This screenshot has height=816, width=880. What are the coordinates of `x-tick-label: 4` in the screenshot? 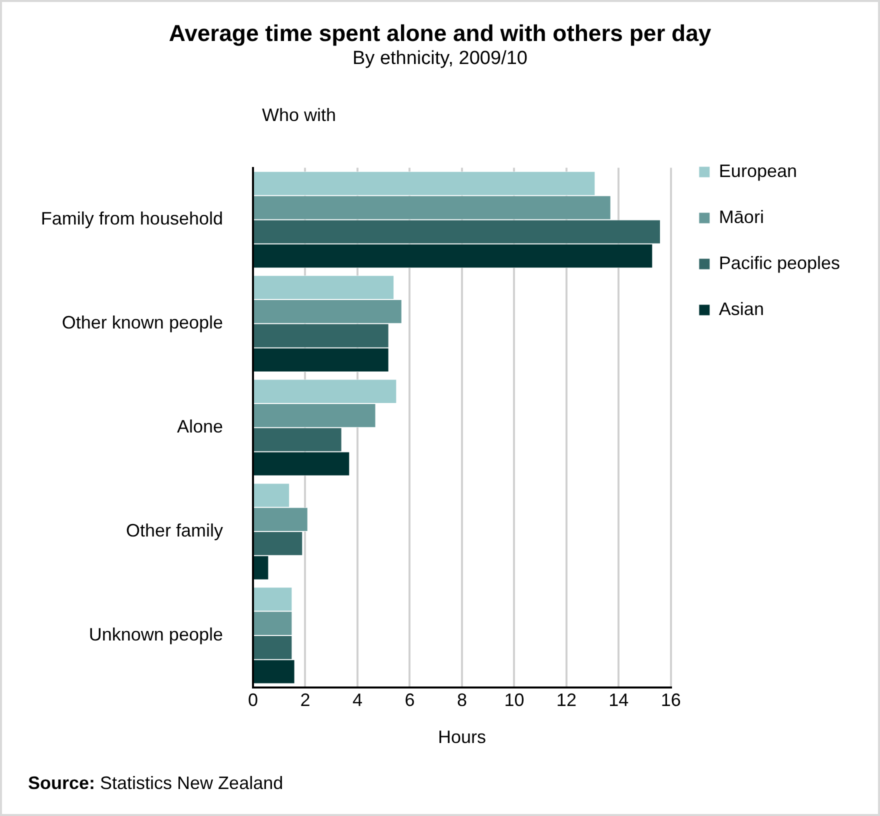 It's located at (357, 700).